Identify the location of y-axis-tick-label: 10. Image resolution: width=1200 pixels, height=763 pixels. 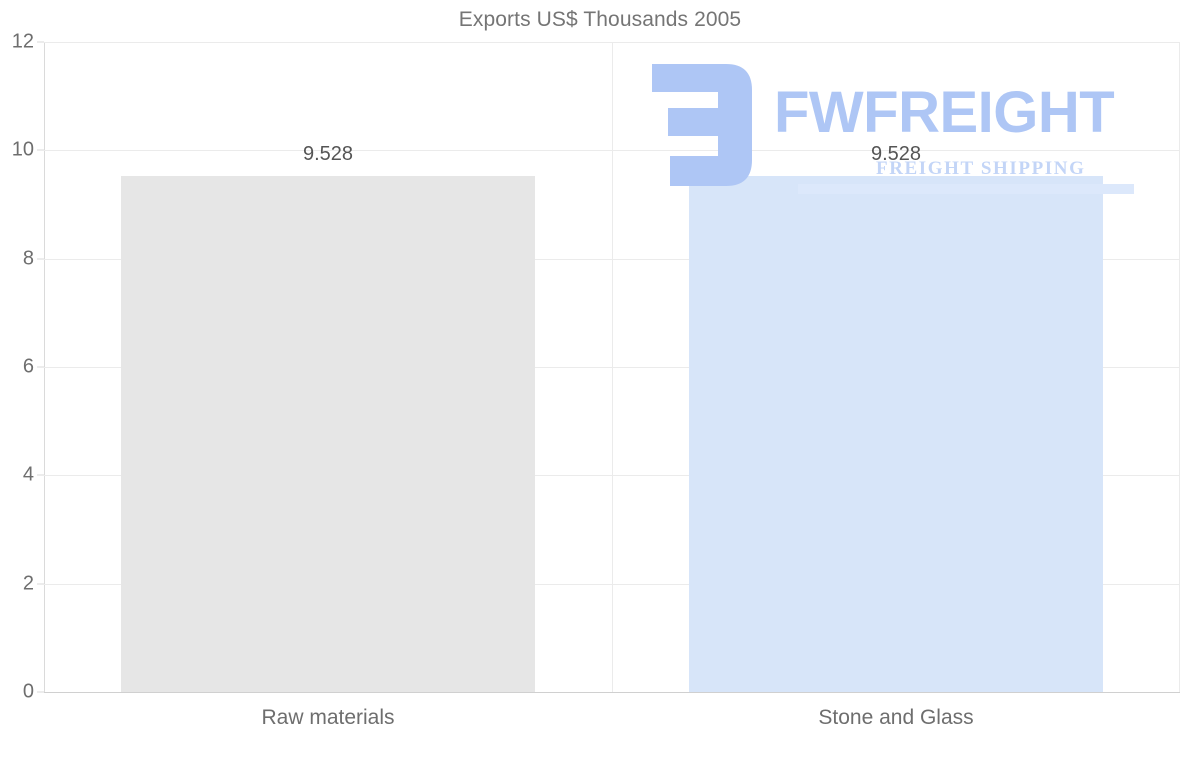
(22, 149).